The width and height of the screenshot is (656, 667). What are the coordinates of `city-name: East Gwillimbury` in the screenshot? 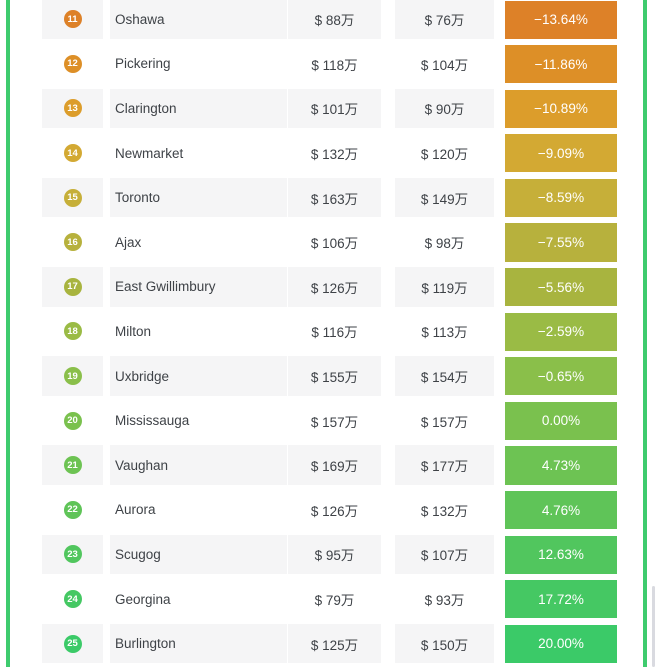 It's located at (165, 287).